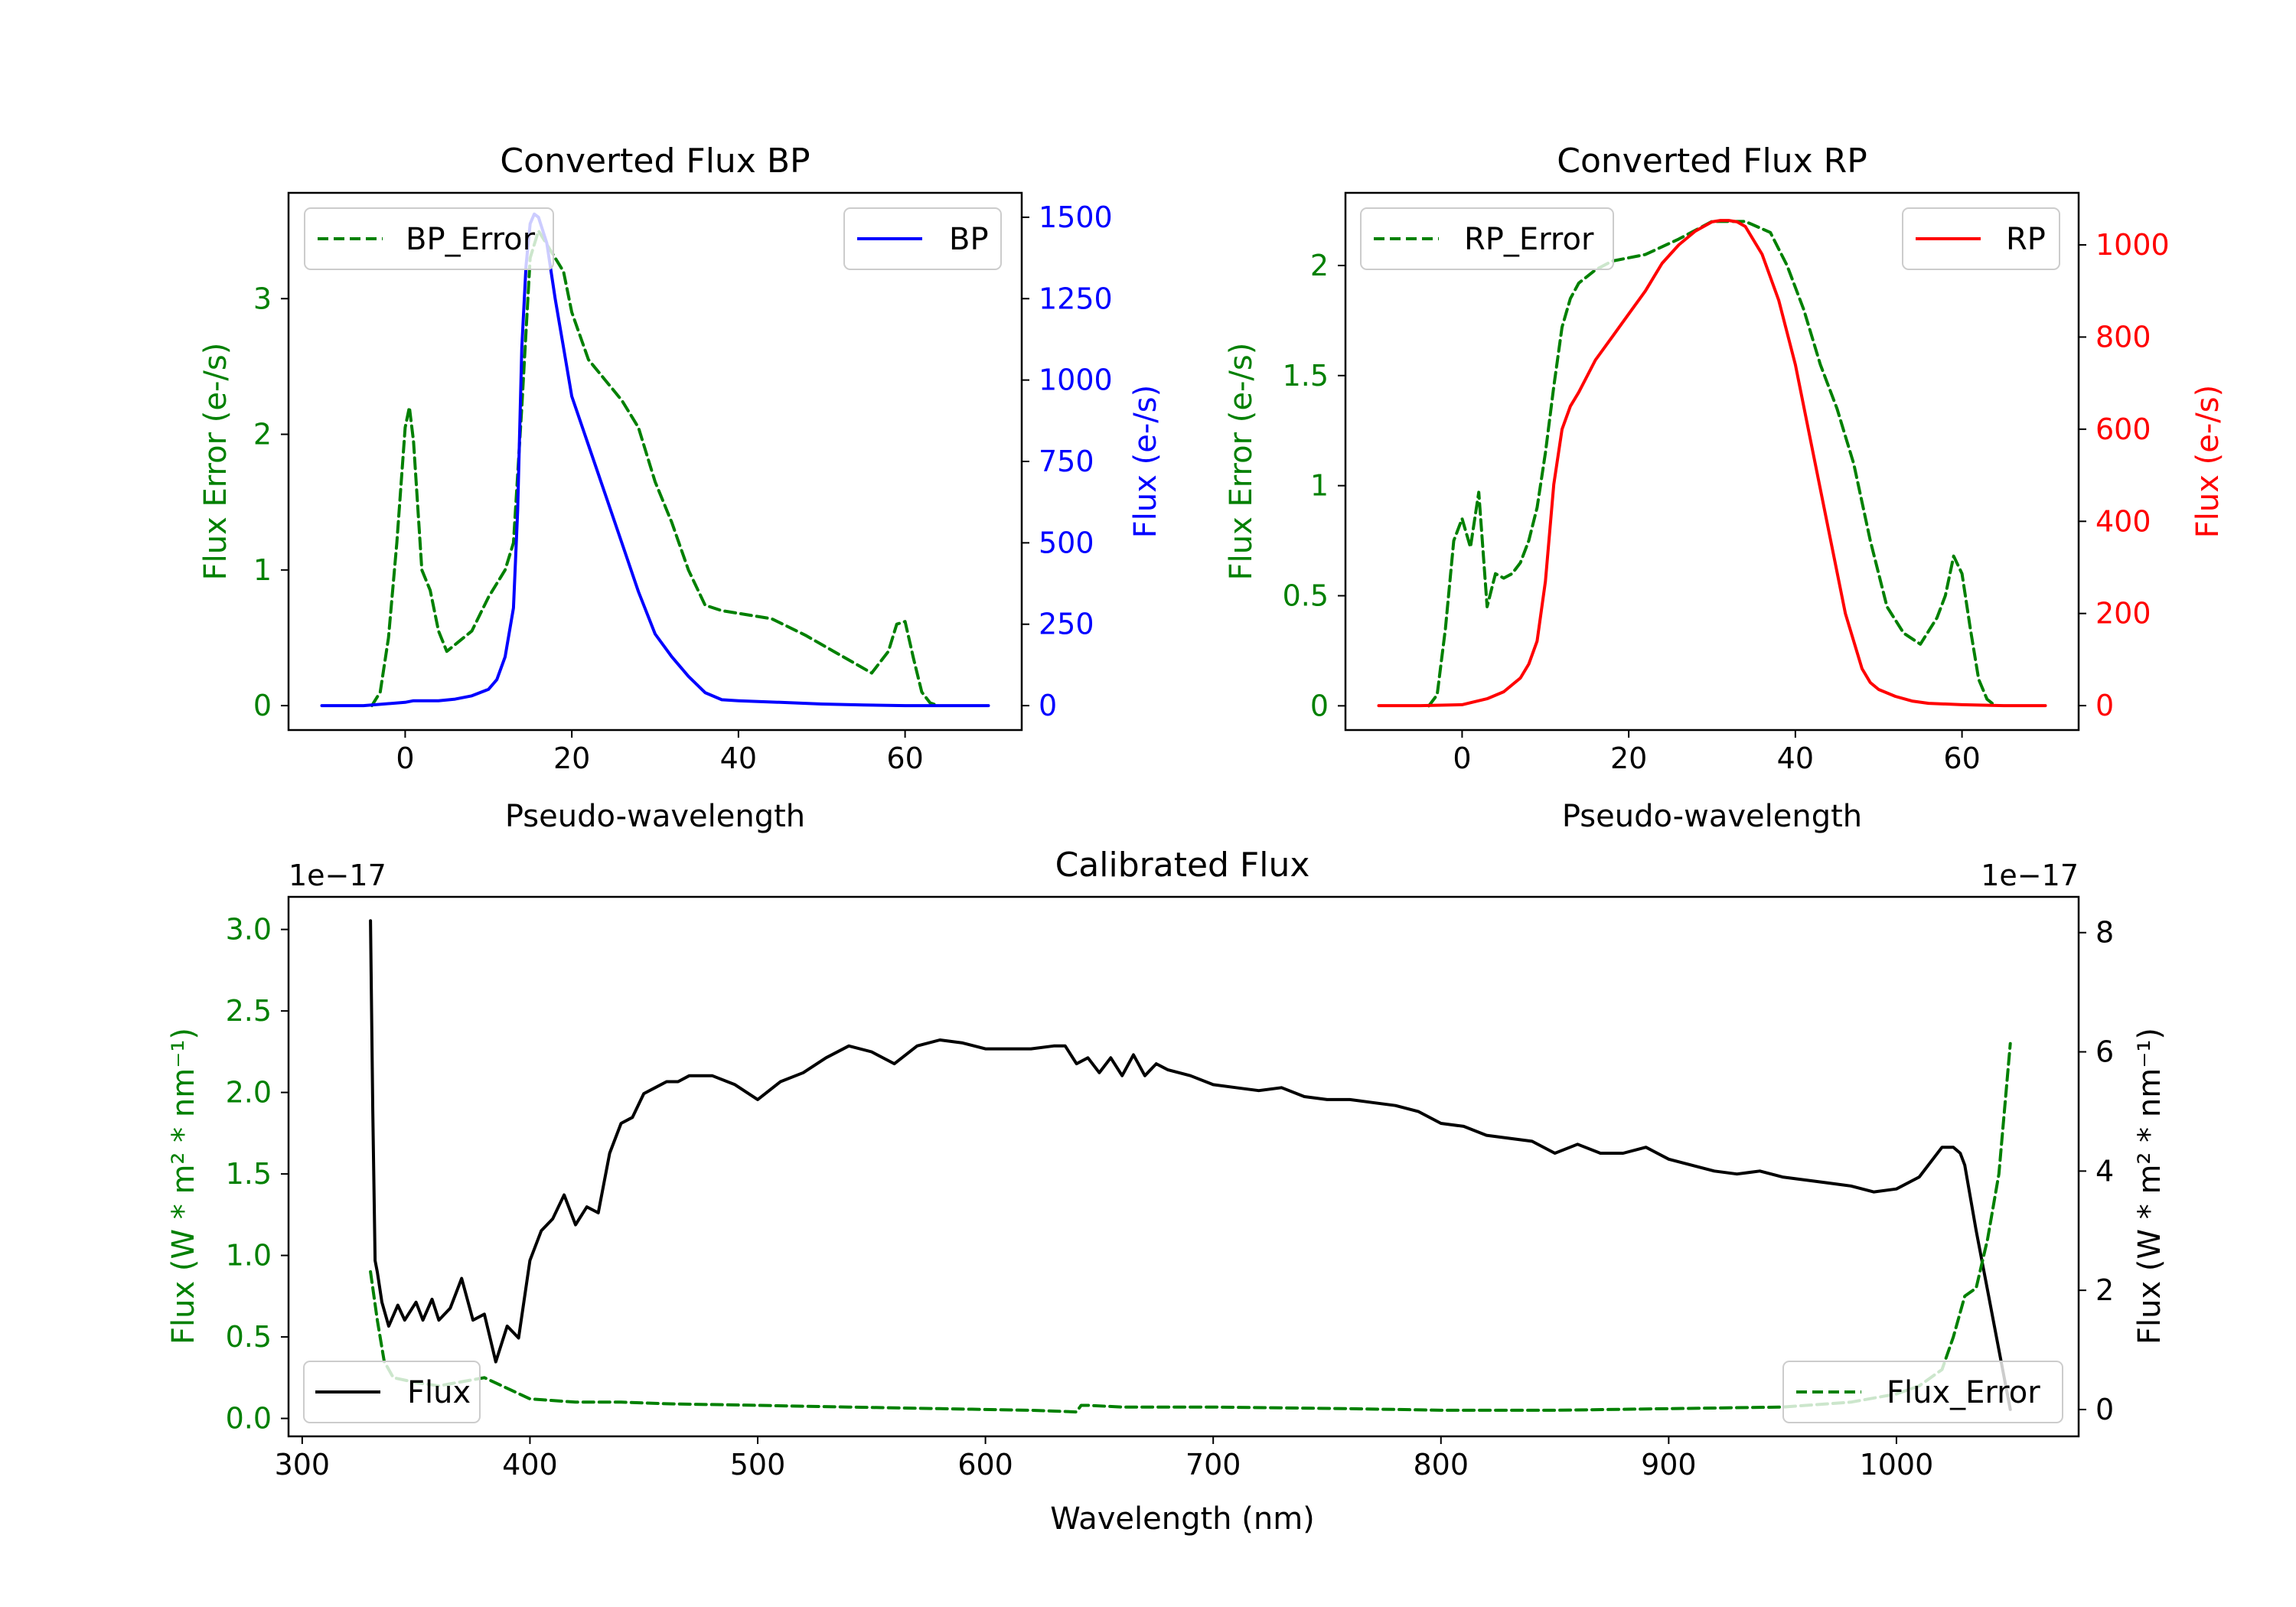 The width and height of the screenshot is (2296, 1607). I want to click on series-line-bp, so click(655, 460).